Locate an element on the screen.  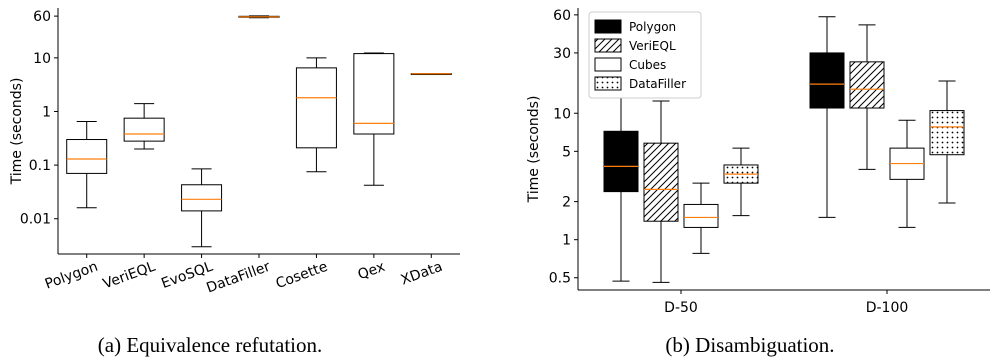
box-d-50-cubes-box is located at coordinates (701, 215).